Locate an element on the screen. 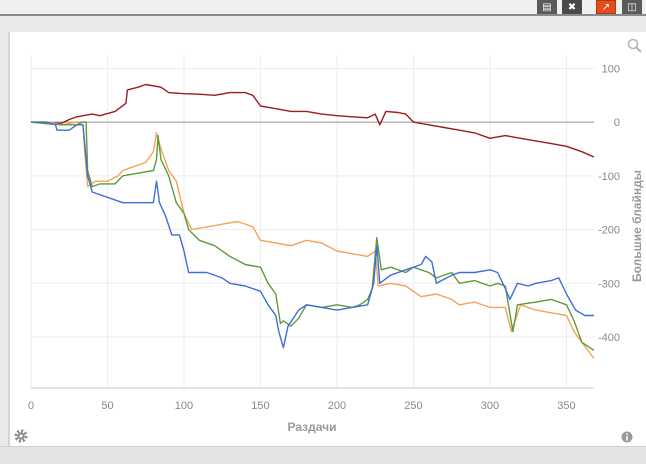 This screenshot has height=464, width=646. y-tick-label: 100 is located at coordinates (611, 69).